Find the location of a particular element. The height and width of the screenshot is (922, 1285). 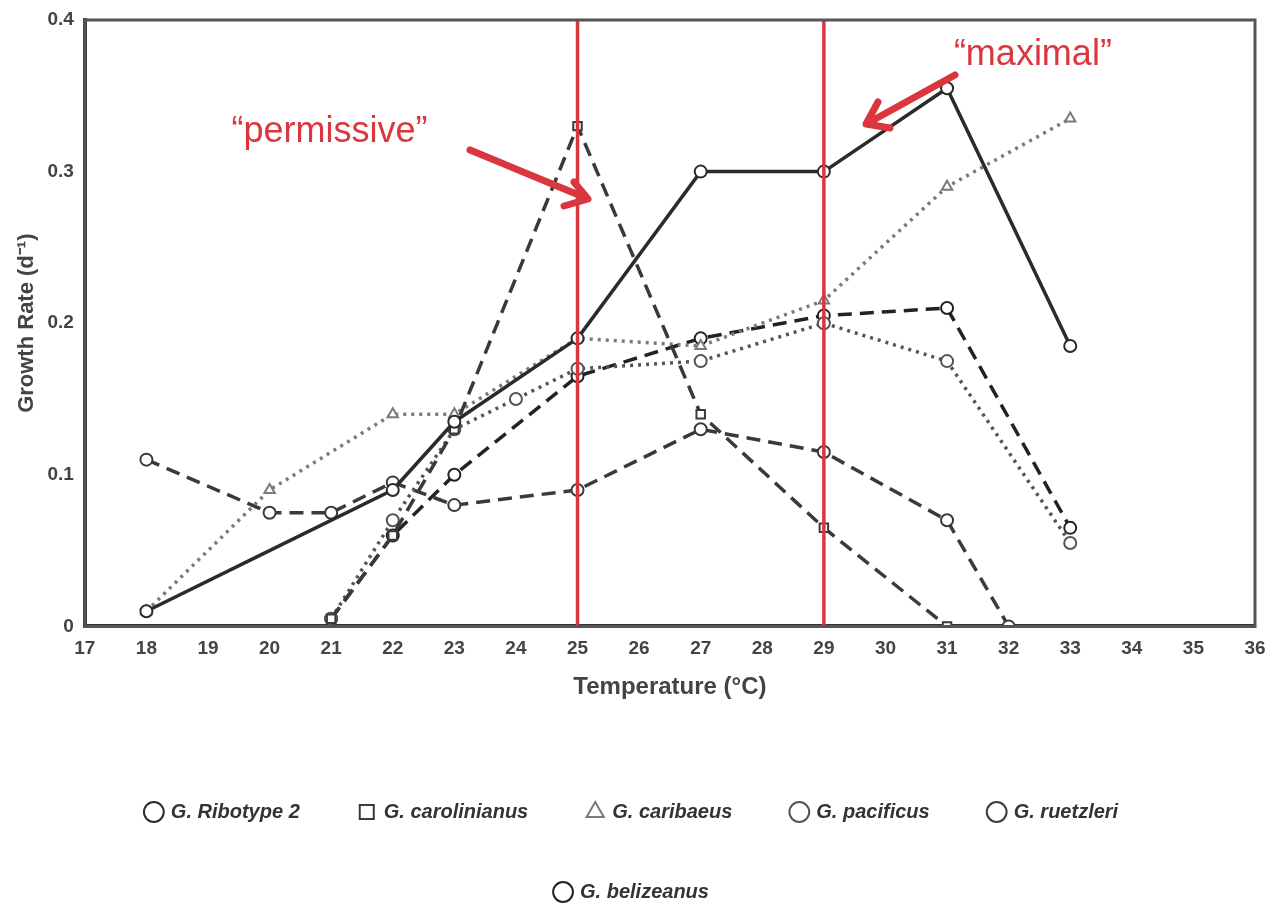

x-tick-label: 28 is located at coordinates (762, 648).